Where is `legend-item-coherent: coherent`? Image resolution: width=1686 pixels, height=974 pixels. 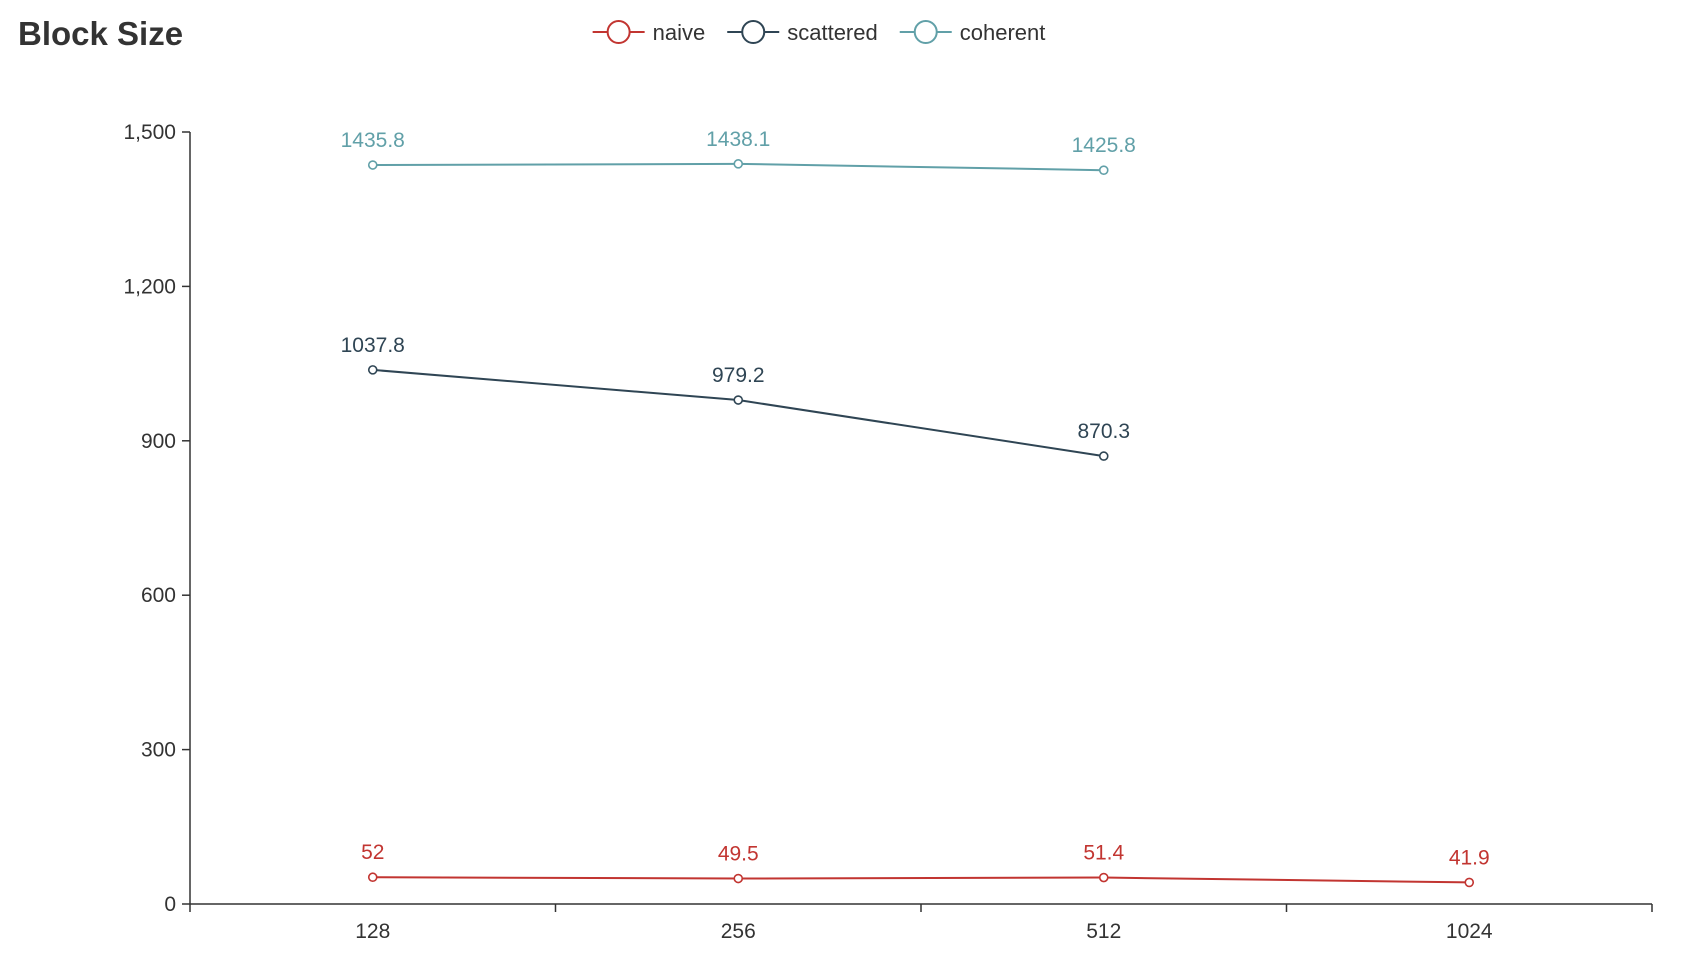
legend-item-coherent: coherent is located at coordinates (972, 32).